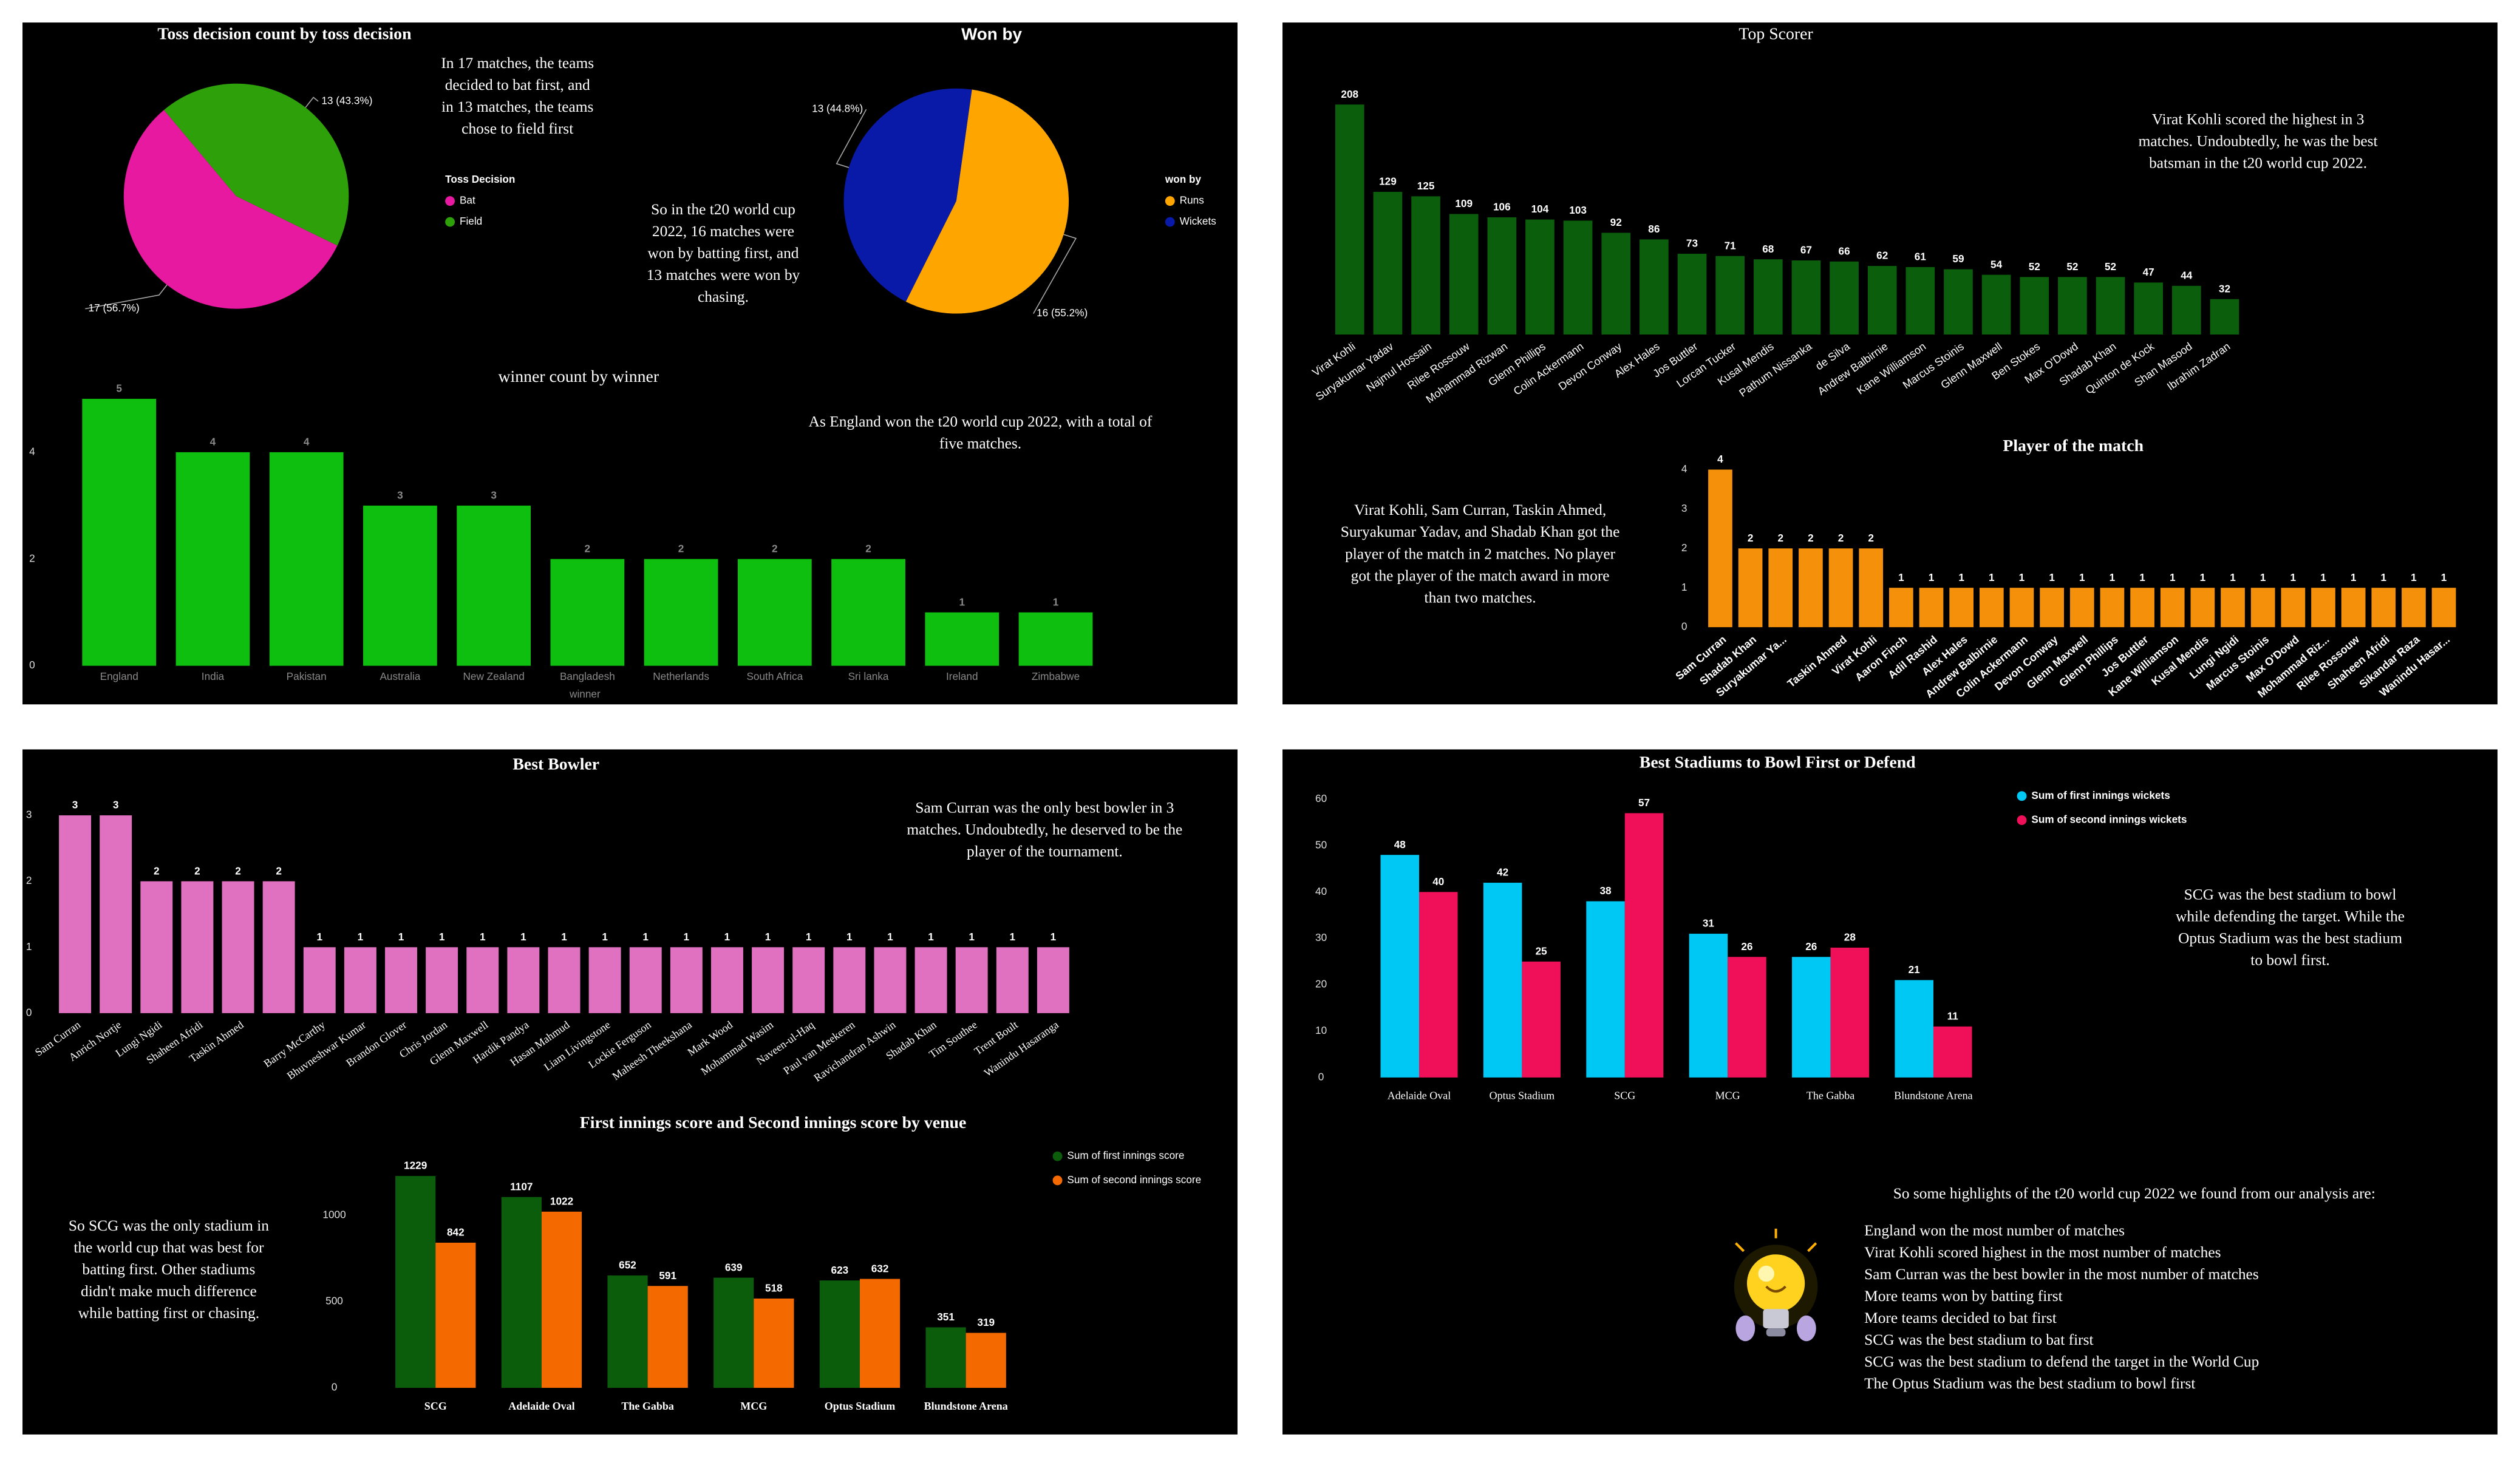 This screenshot has width=2520, height=1457. I want to click on value-label: 623, so click(840, 1270).